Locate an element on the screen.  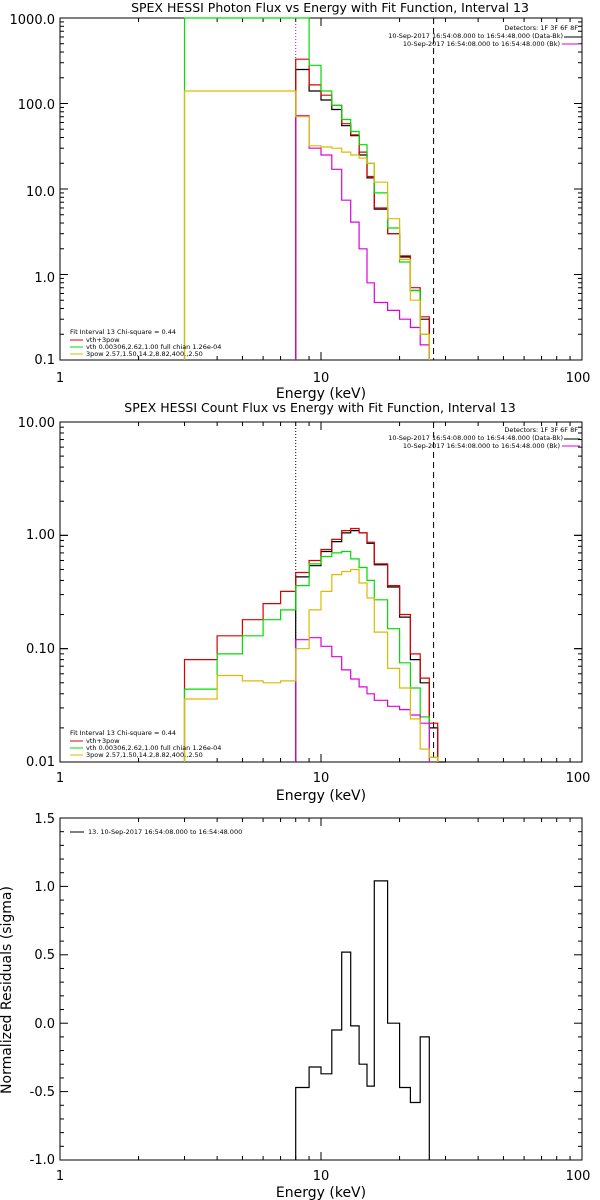
y-axis-label: Normalized Residuals (sigma) is located at coordinates (7, 990).